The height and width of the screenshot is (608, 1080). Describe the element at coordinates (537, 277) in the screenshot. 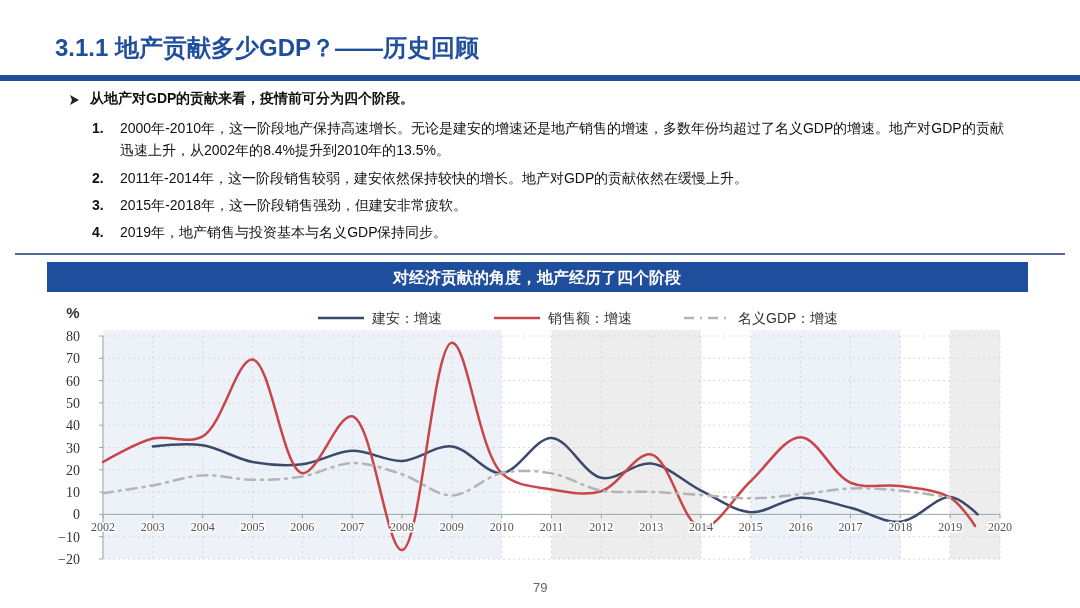

I see `chart-title: 对经济贡献的角度，地产经历了四个阶段` at that location.